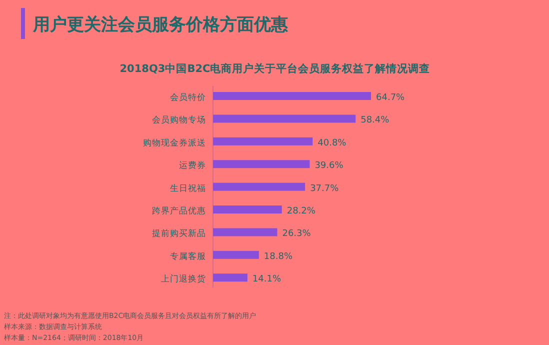 The image size is (549, 345). What do you see at coordinates (188, 97) in the screenshot?
I see `y-tick-label: 会员特价` at bounding box center [188, 97].